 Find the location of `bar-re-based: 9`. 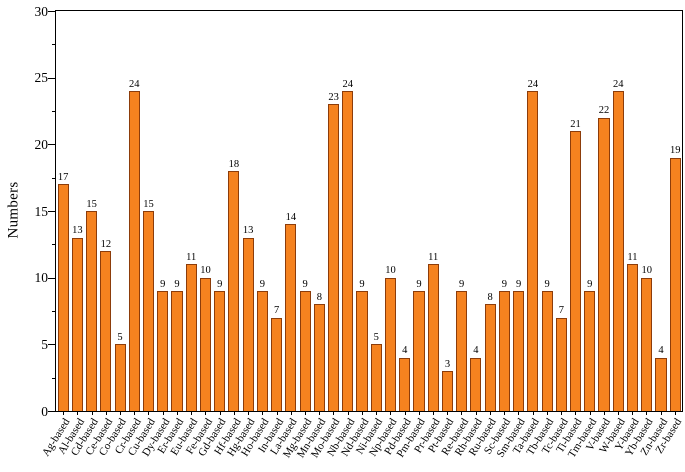

bar-re-based: 9 is located at coordinates (462, 345).